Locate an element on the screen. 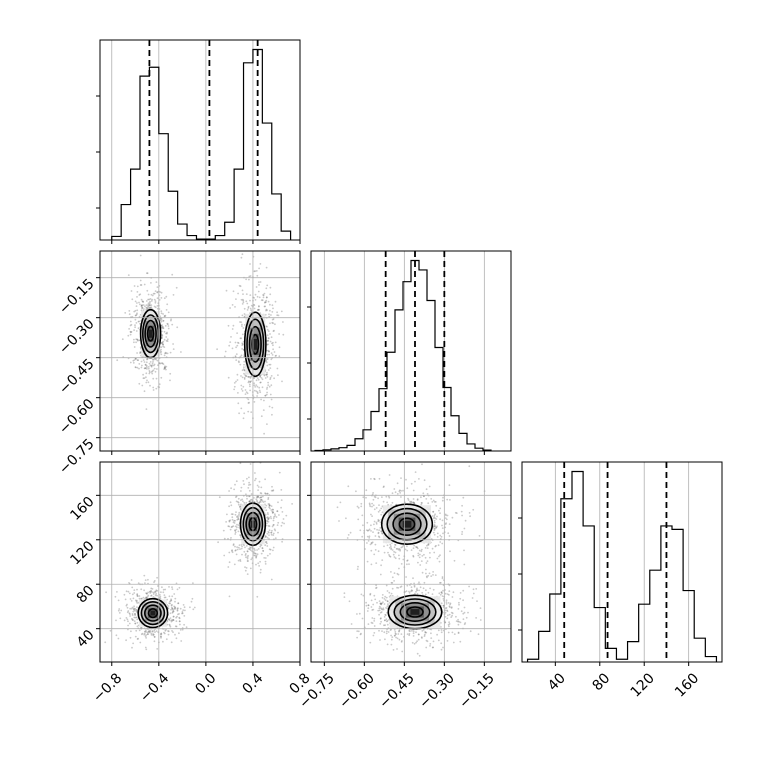 This screenshot has height=760, width=760. y-tick-label: −0.60 is located at coordinates (77, 417).